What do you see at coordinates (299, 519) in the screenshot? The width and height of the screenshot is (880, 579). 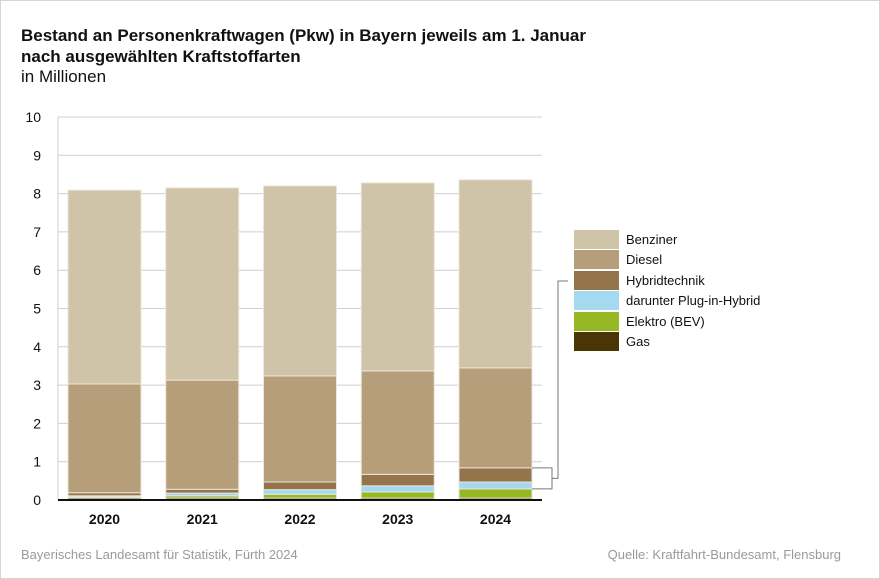 I see `x-tick-label: 2022` at bounding box center [299, 519].